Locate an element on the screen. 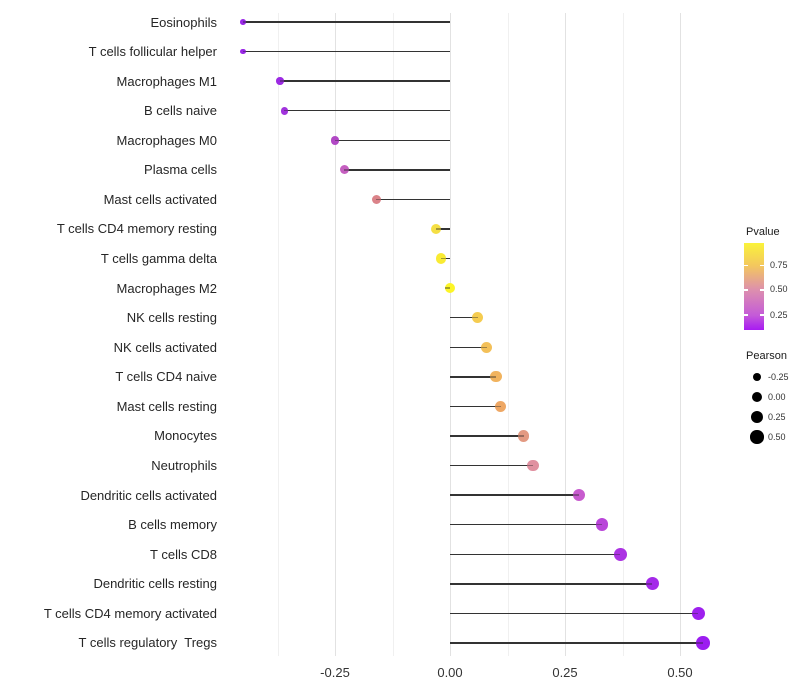 The height and width of the screenshot is (700, 800). y-axis-label: T cells follicular helper is located at coordinates (152, 52).